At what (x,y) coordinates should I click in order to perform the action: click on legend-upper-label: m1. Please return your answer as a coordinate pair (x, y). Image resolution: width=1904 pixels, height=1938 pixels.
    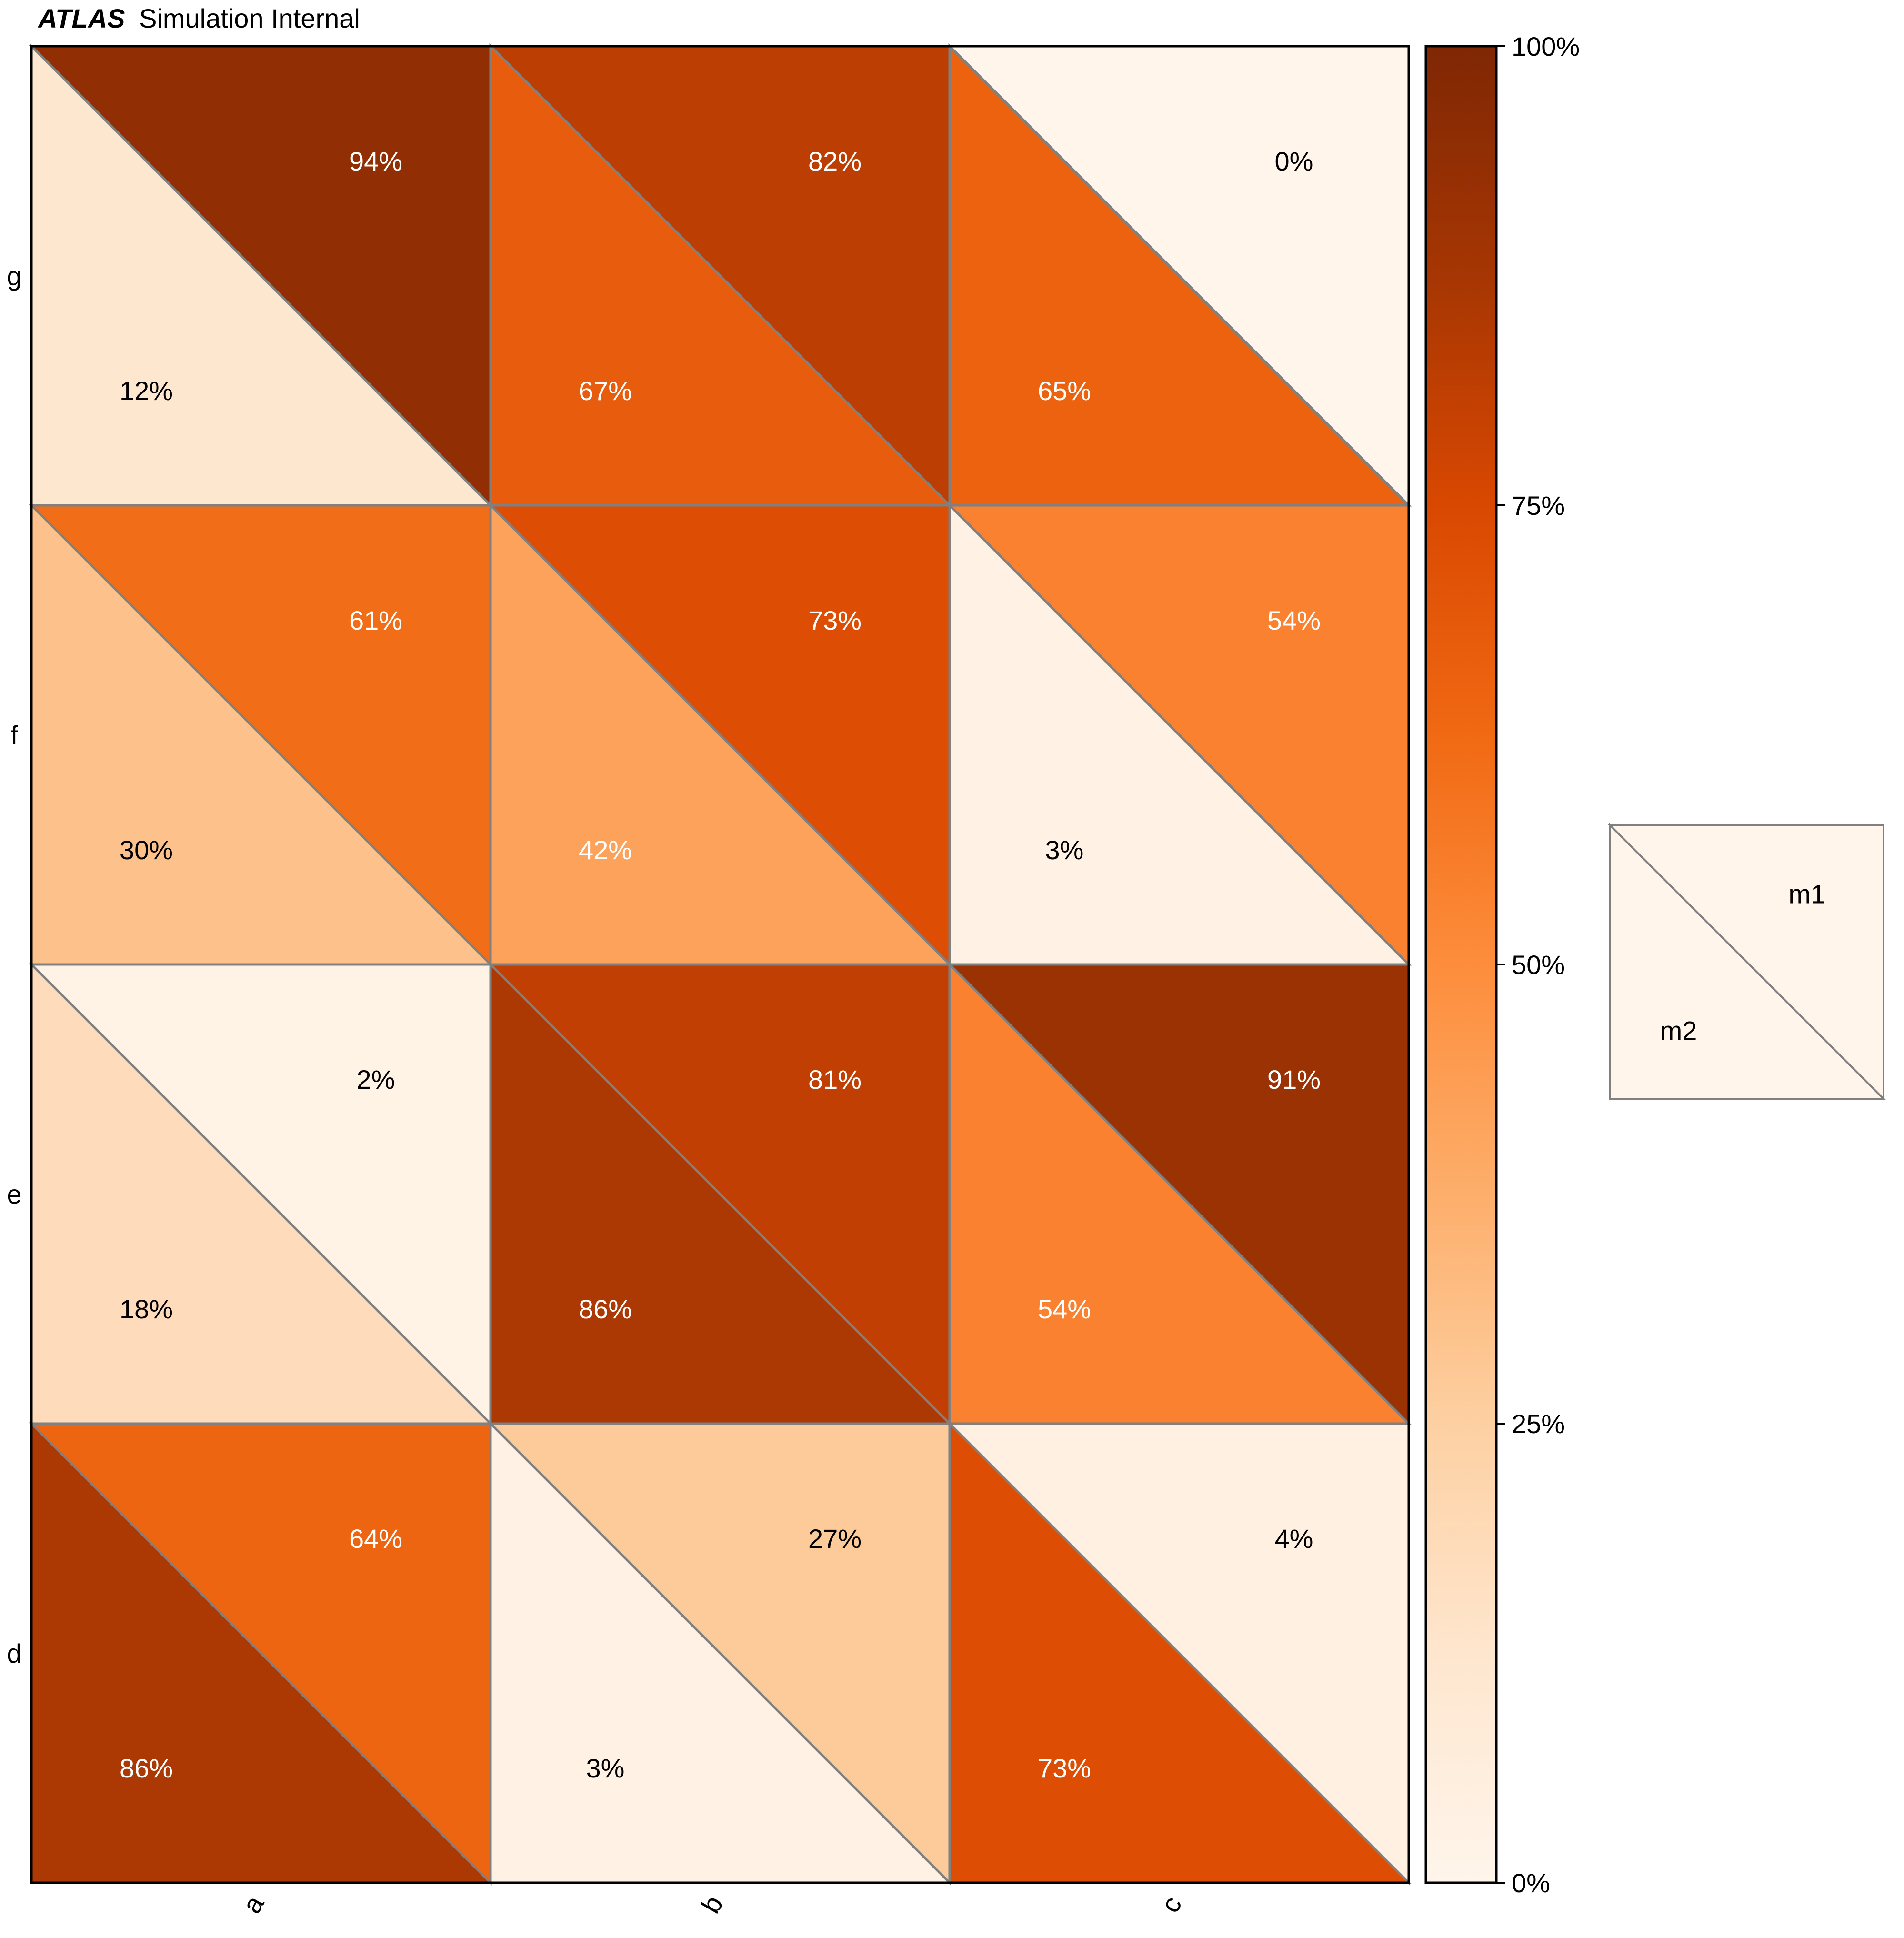
    Looking at the image, I should click on (1807, 894).